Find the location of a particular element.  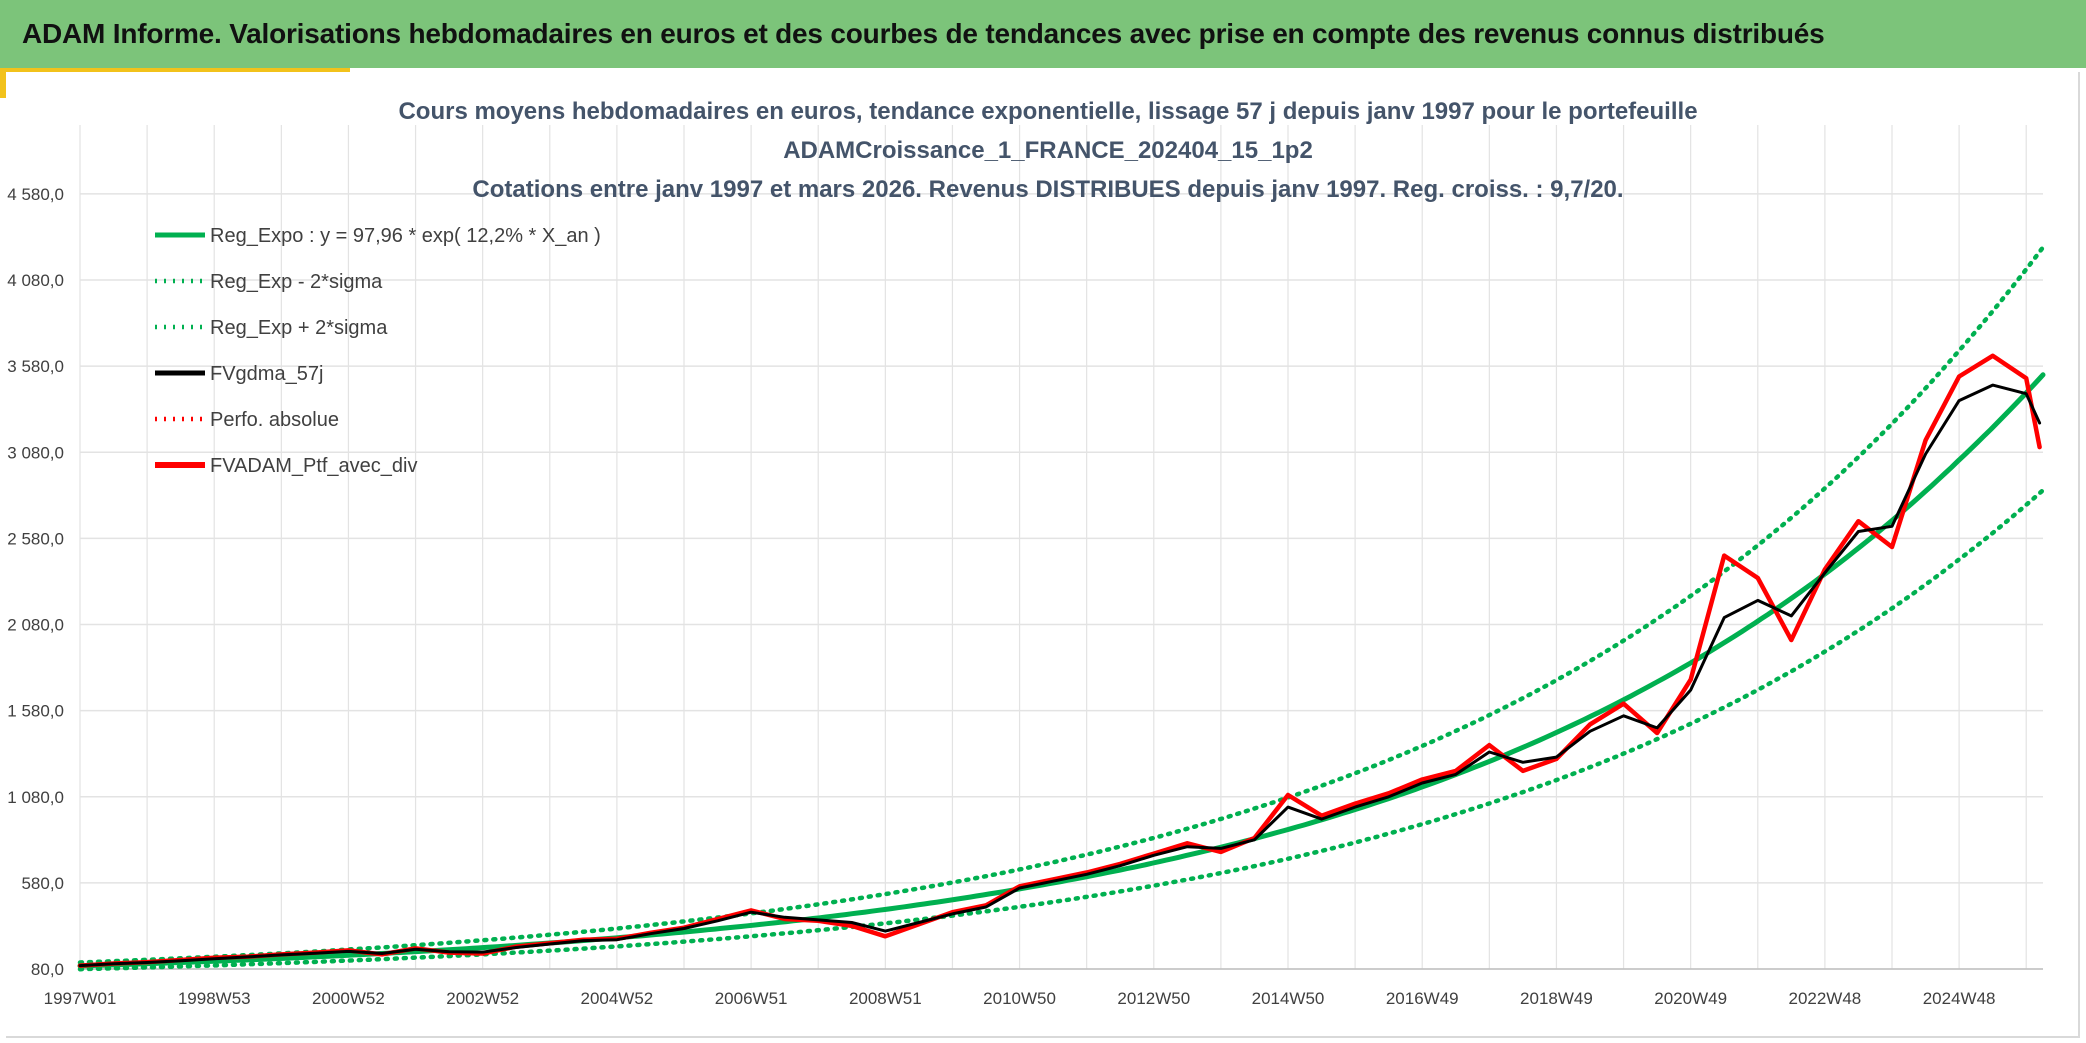

x-tick-label: 2004W52 is located at coordinates (616, 998).